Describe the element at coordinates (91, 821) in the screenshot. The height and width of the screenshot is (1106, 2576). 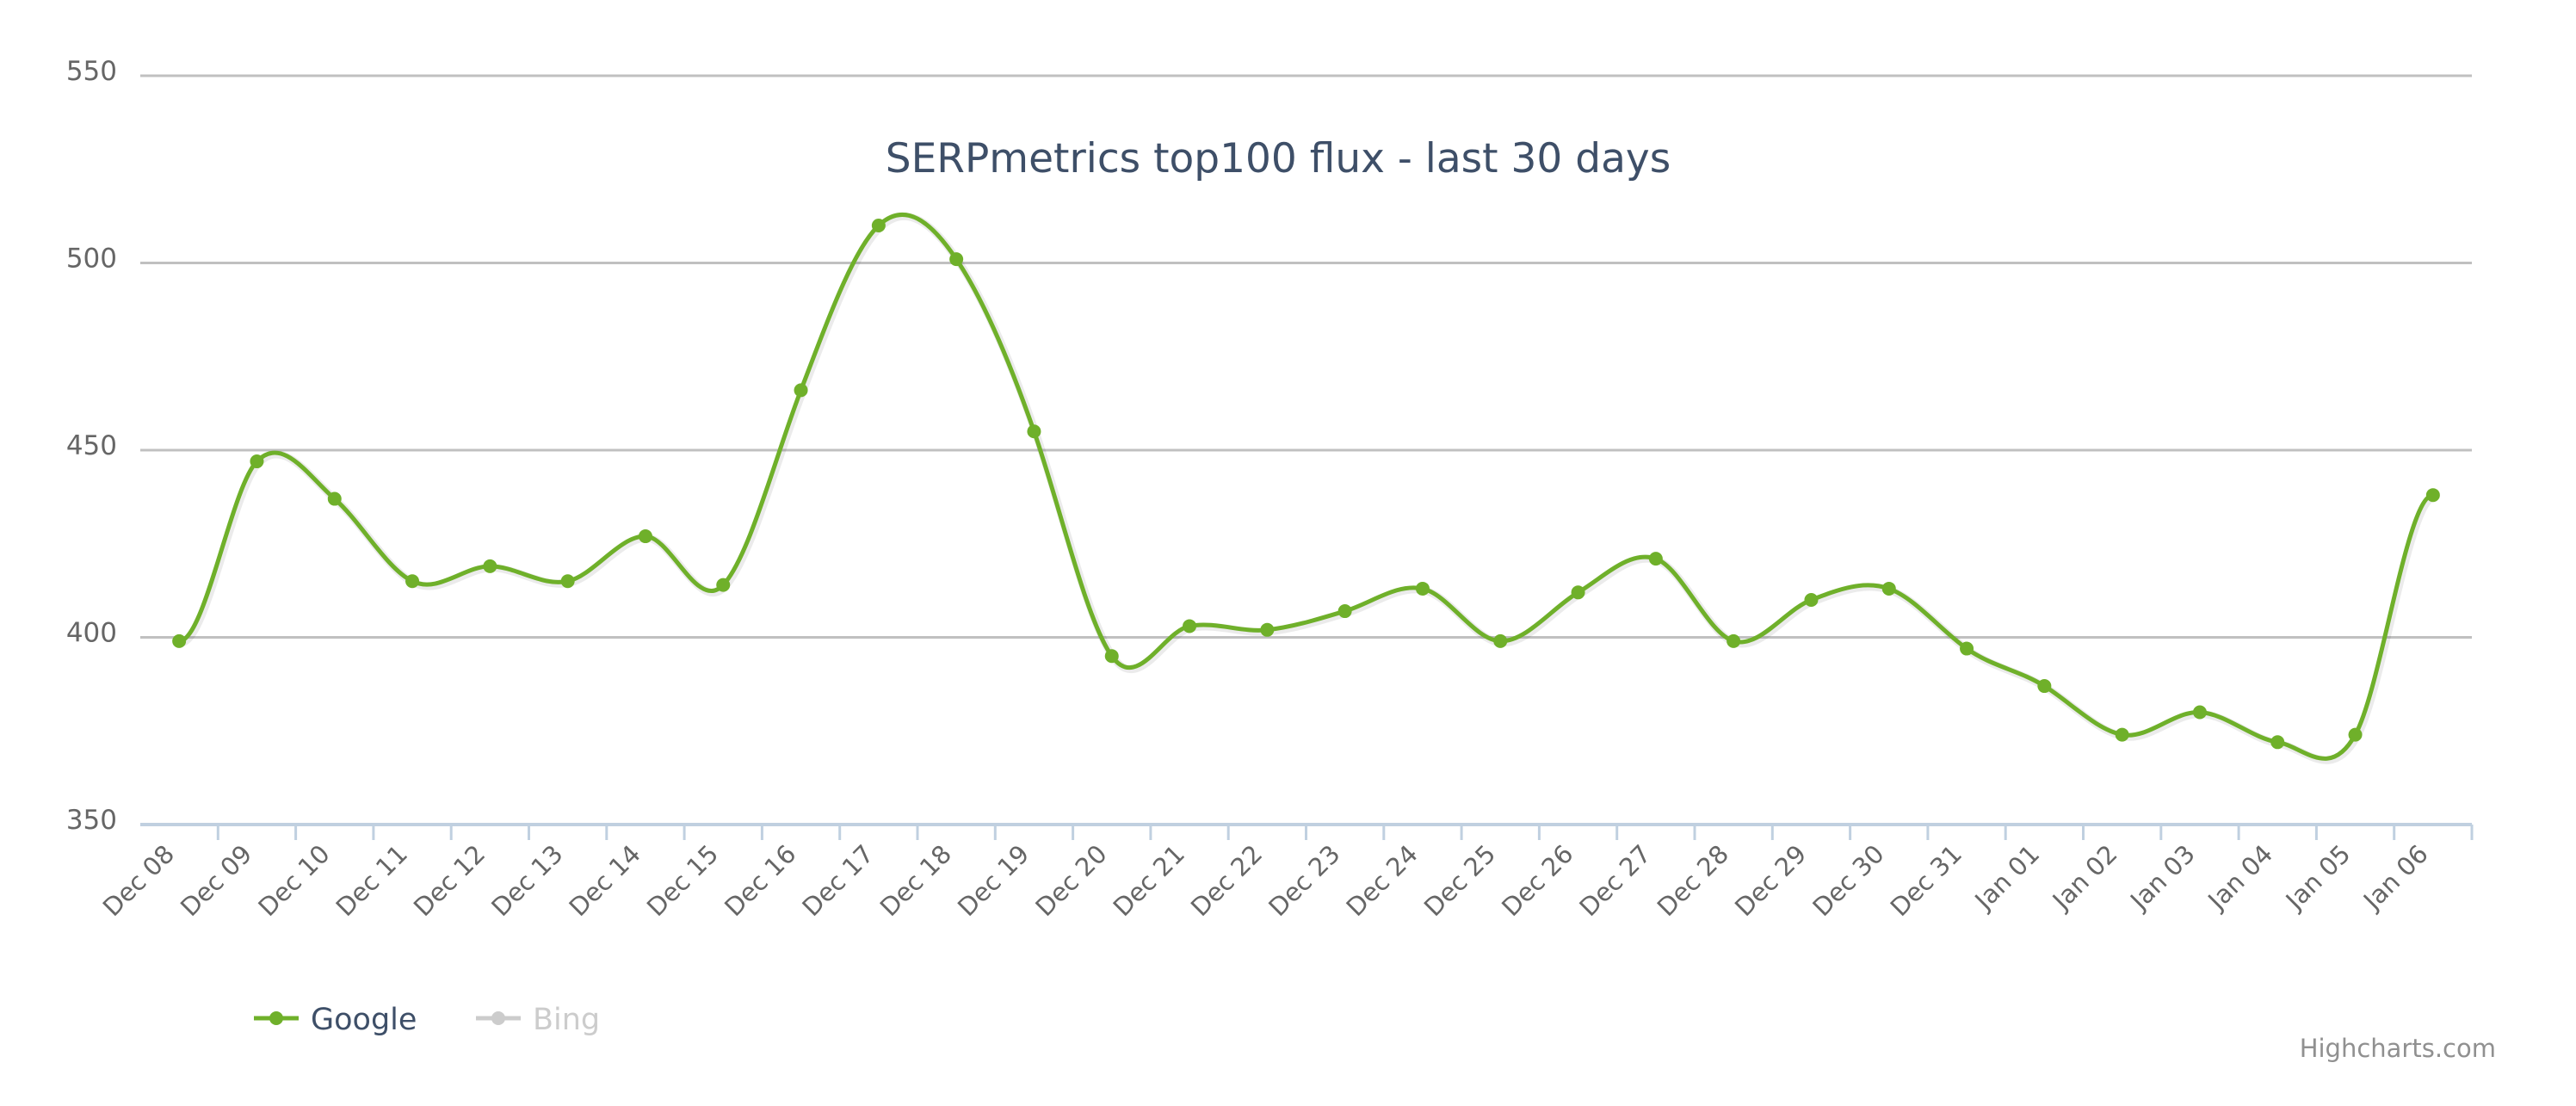
I see `y-axis-label: 350` at that location.